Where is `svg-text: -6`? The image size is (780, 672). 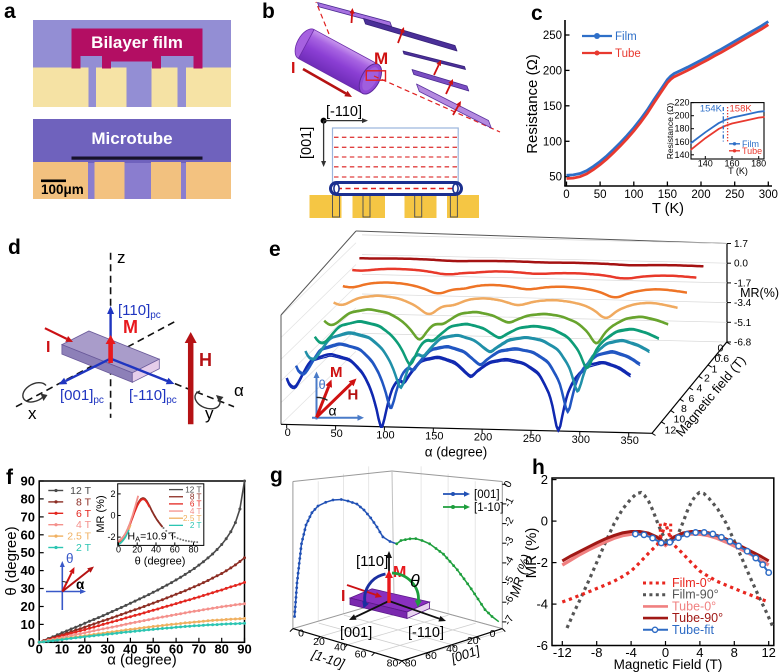
svg-text: -6 is located at coordinates (542, 645).